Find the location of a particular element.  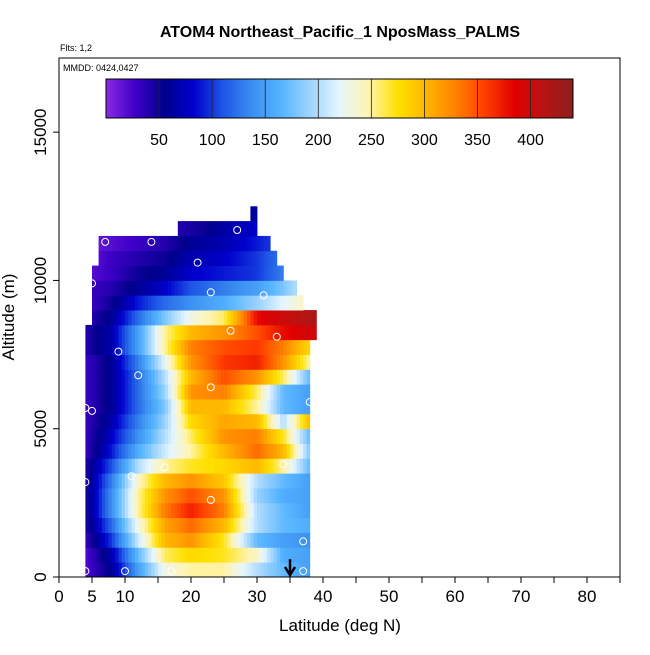

colorbar-tick-label: 350 is located at coordinates (477, 140).